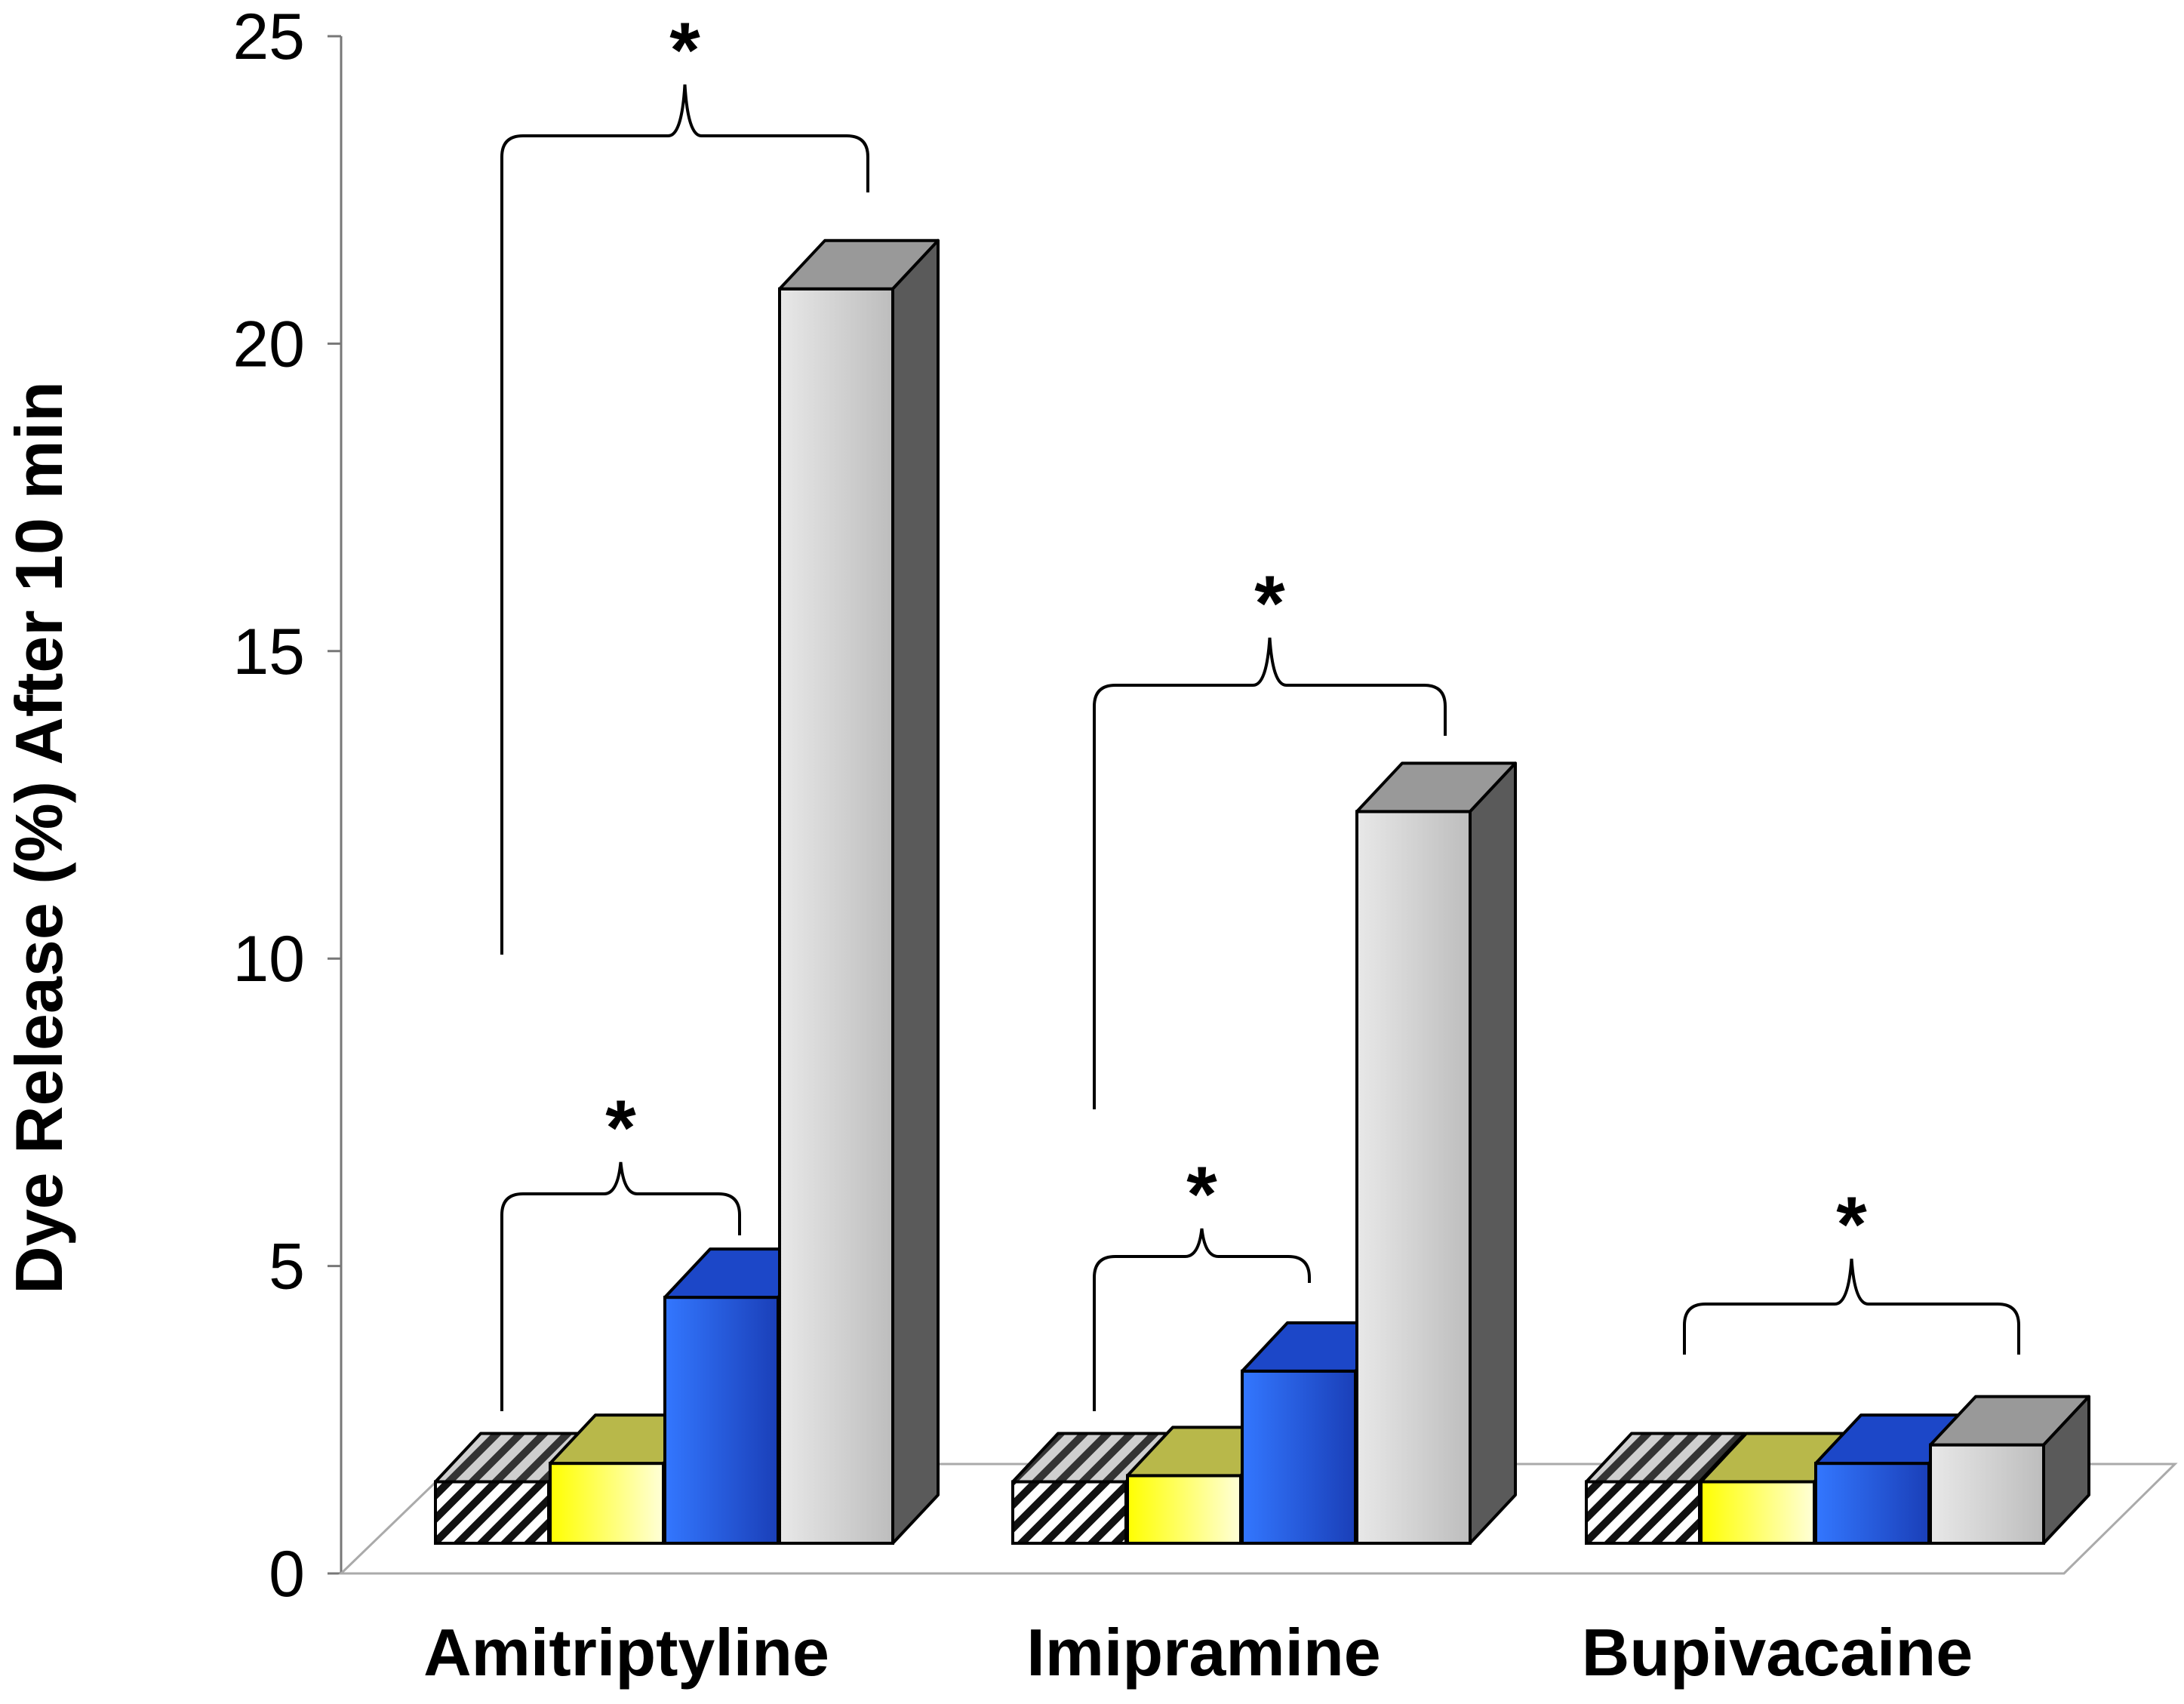 This screenshot has width=2184, height=1704. What do you see at coordinates (287, 1574) in the screenshot?
I see `y-tick-label: 0` at bounding box center [287, 1574].